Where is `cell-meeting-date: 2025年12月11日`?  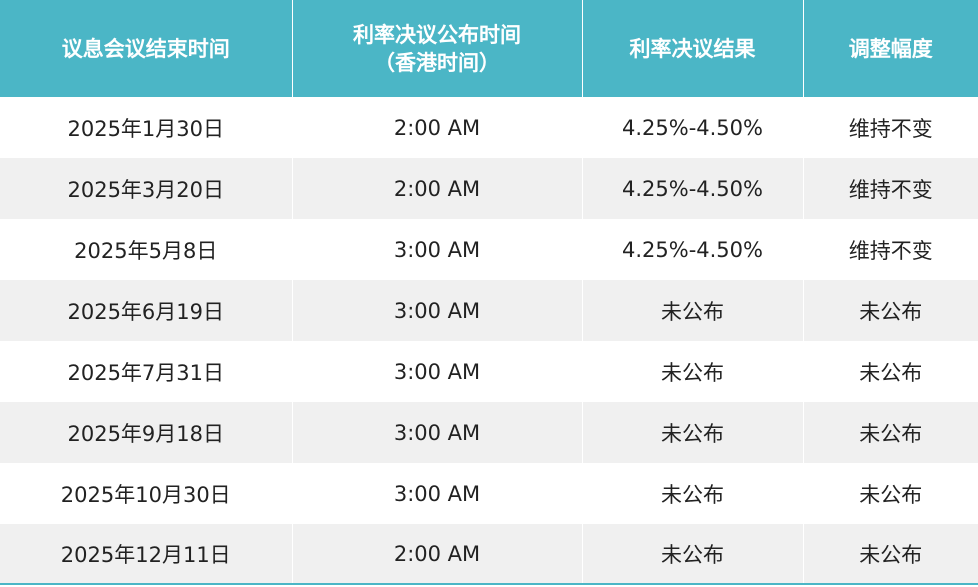
cell-meeting-date: 2025年12月11日 is located at coordinates (146, 553).